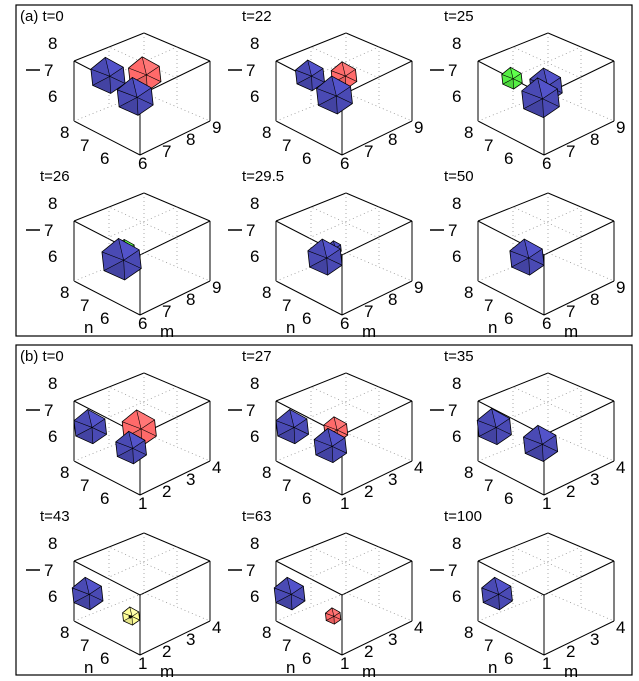 This screenshot has height=681, width=639. I want to click on polyhedron-red-face-bottom, so click(330, 620).